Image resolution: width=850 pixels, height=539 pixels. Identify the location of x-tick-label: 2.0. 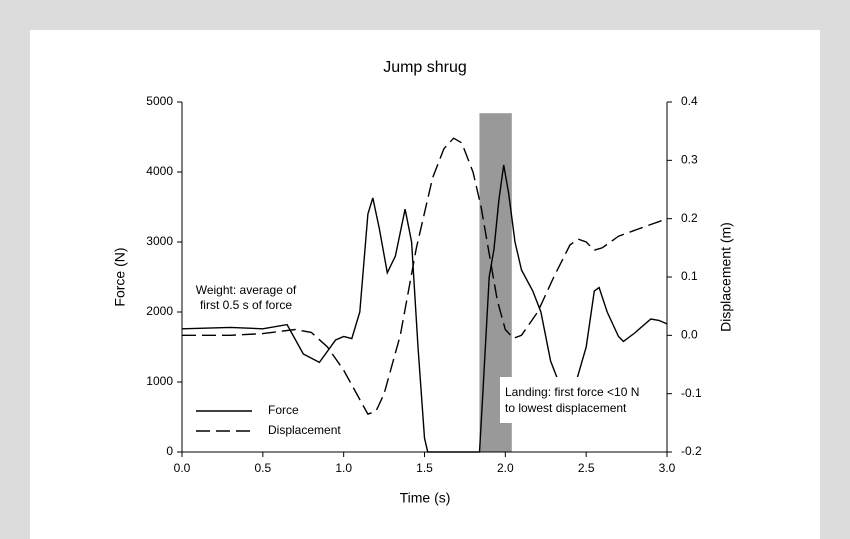
(505, 468).